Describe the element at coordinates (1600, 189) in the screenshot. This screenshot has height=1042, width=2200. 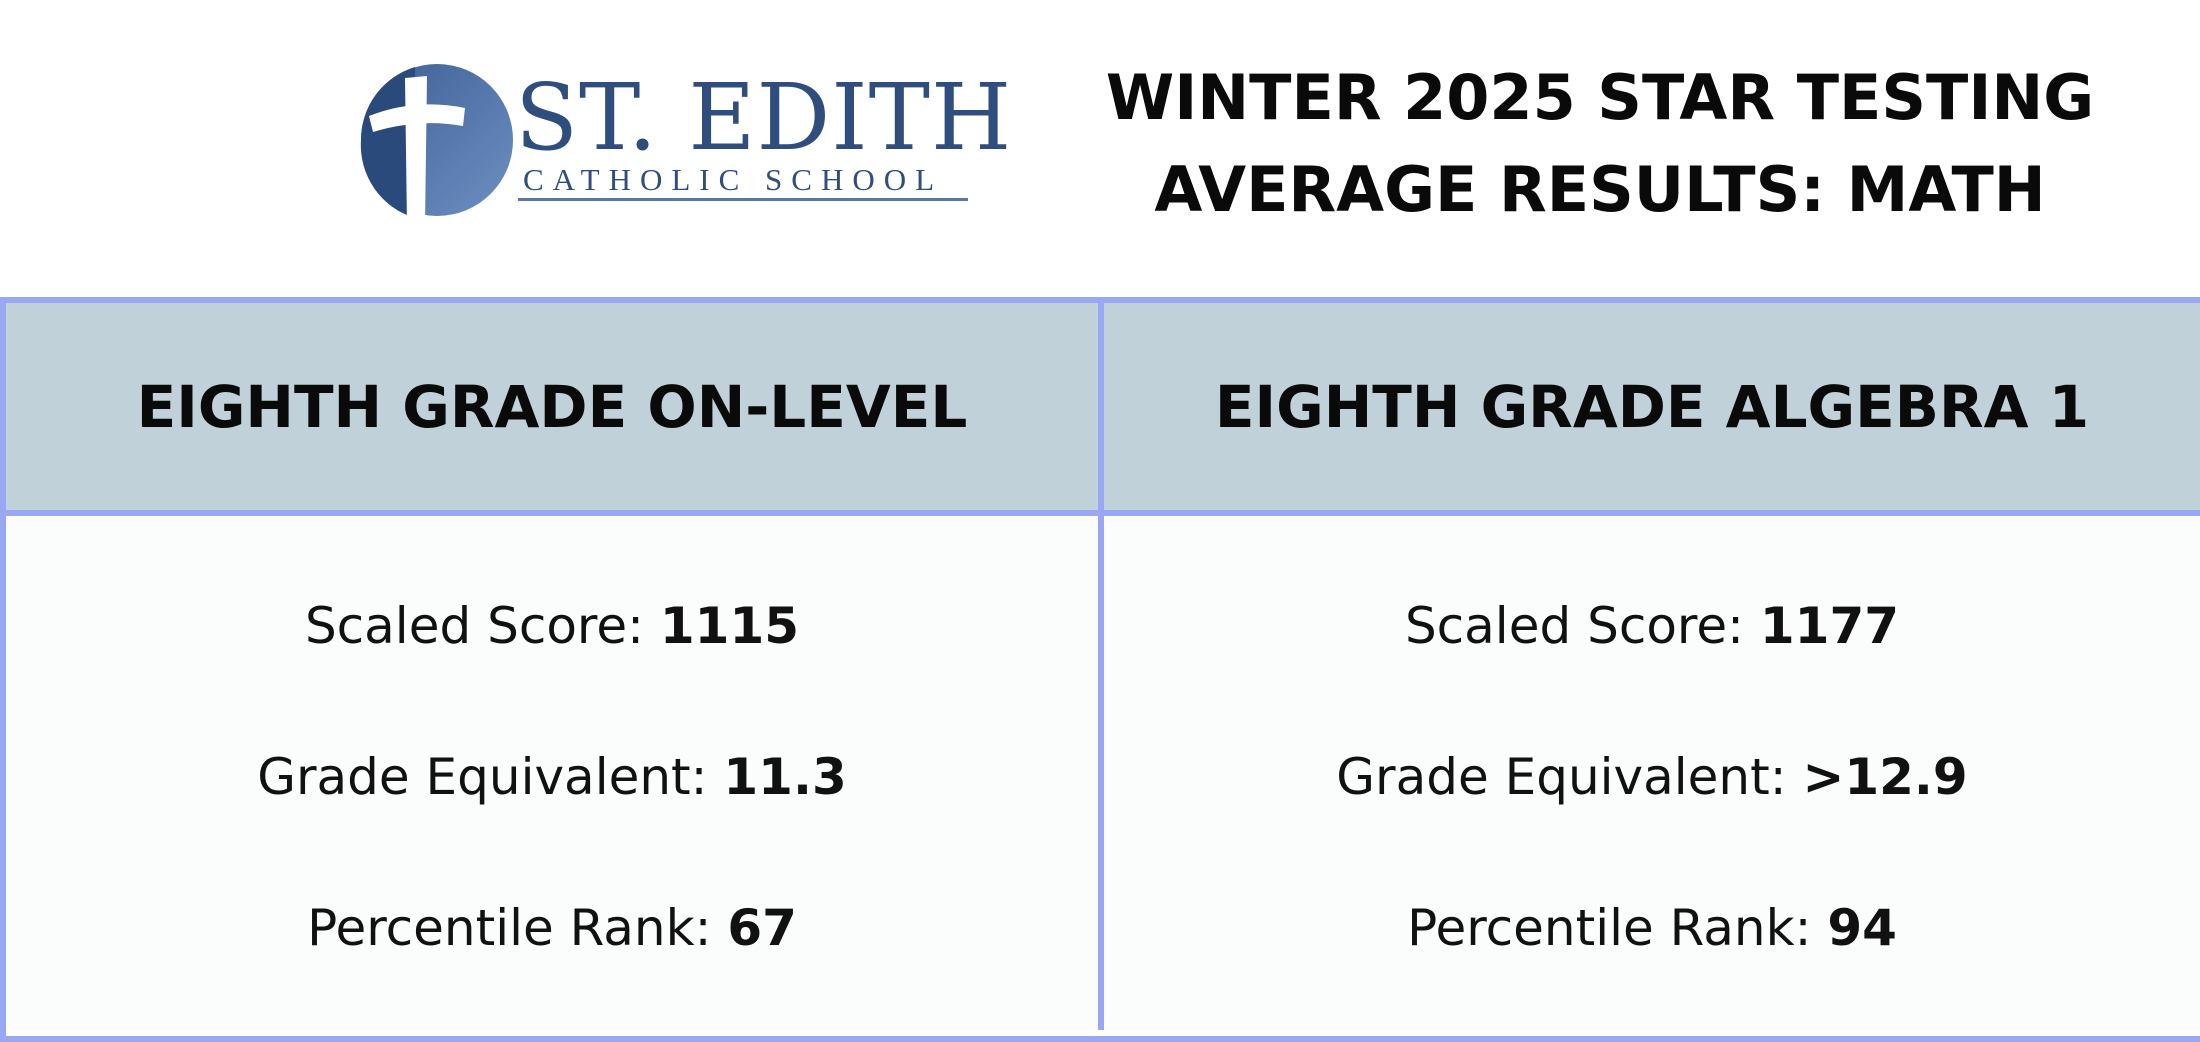
I see `title-line-2: AVERAGE RESULTS: MATH` at that location.